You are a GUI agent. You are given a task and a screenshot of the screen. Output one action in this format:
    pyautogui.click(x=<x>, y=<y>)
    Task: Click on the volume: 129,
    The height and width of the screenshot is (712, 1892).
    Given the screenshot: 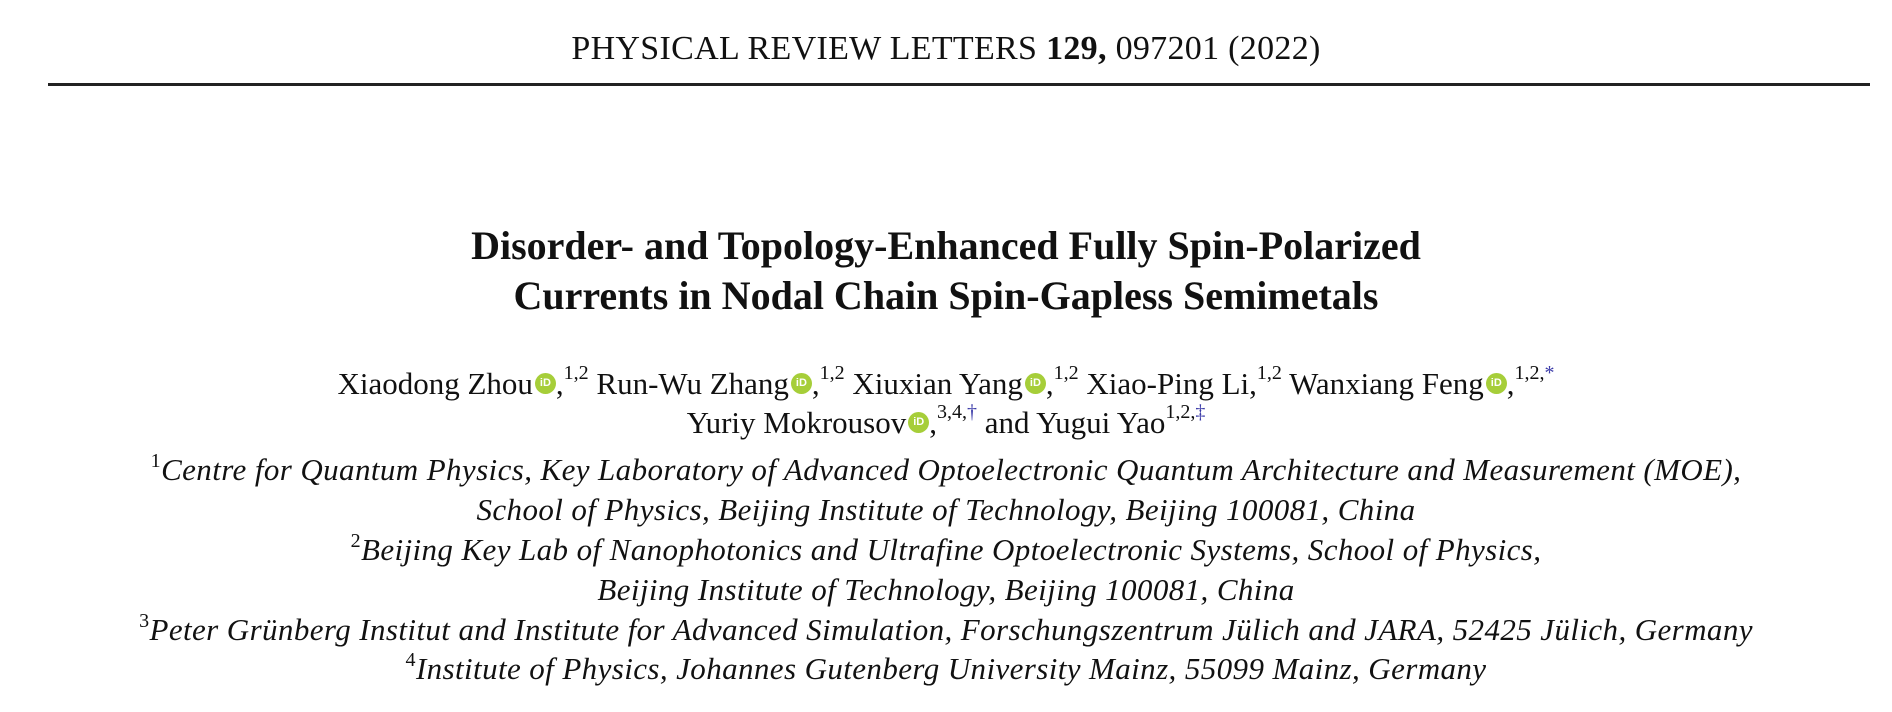 What is the action you would take?
    pyautogui.click(x=1076, y=48)
    